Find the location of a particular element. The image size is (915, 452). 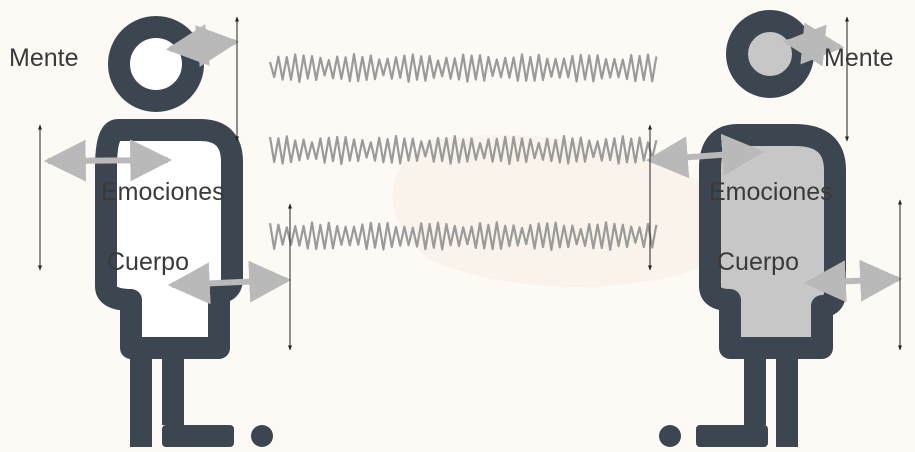

body-wave is located at coordinates (463, 236).